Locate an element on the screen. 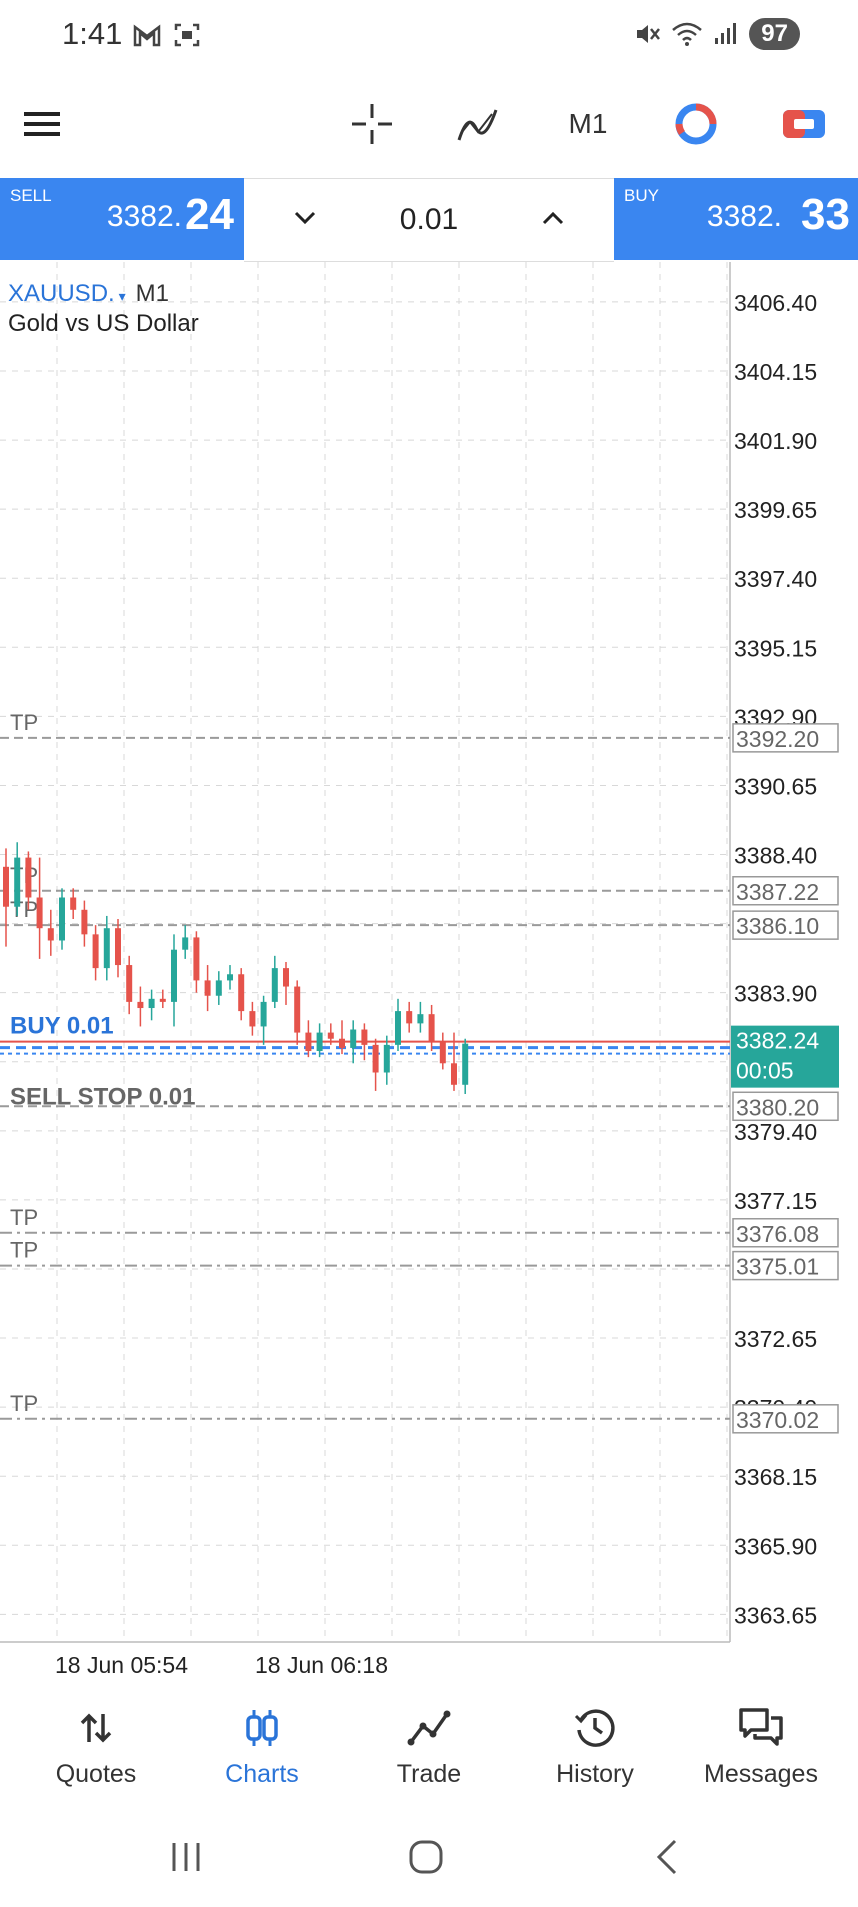 Image resolution: width=858 pixels, height=1907 pixels. trade-icon is located at coordinates (429, 1728).